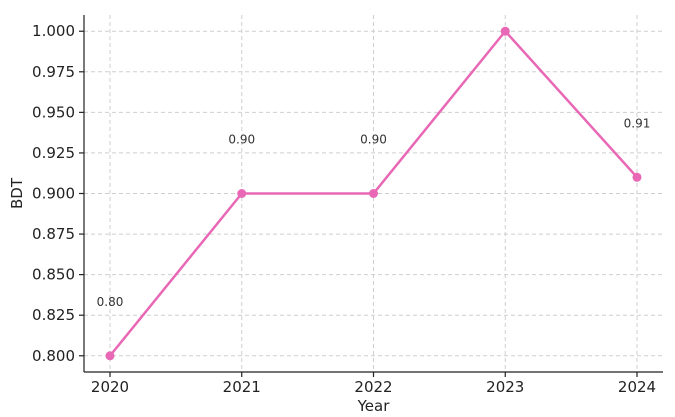 The image size is (675, 417). What do you see at coordinates (53, 194) in the screenshot?
I see `y-tick-label: 0.900` at bounding box center [53, 194].